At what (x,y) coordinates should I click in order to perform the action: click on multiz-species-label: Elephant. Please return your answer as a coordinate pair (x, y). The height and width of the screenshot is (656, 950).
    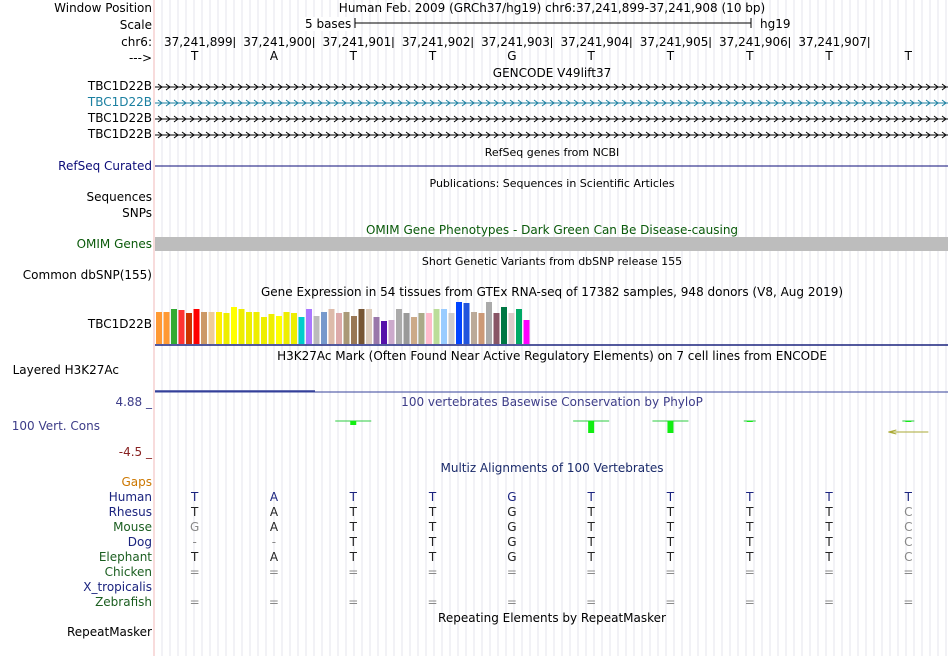
    Looking at the image, I should click on (125, 557).